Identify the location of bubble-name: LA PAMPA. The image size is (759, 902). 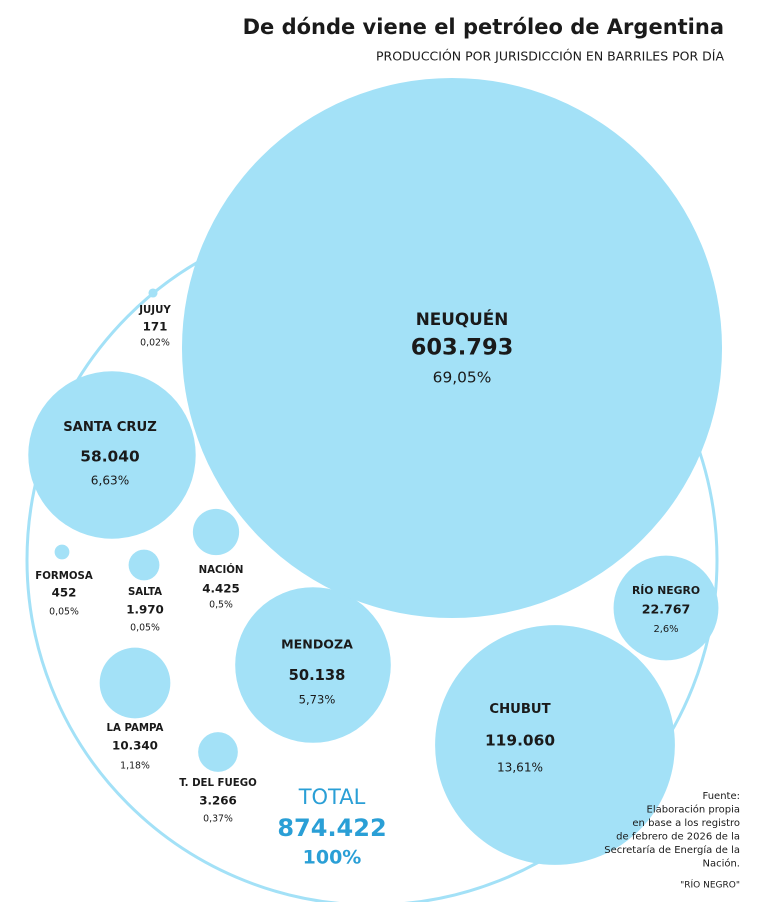
(135, 728).